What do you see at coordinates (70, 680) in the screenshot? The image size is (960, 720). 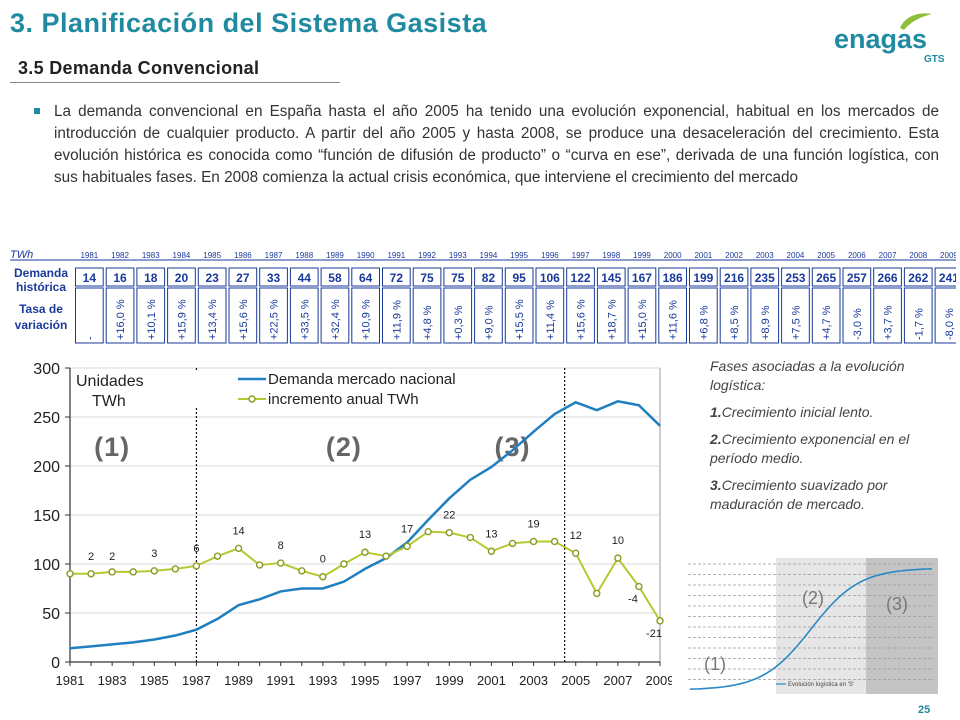 I see `x-tick-label: 1981` at bounding box center [70, 680].